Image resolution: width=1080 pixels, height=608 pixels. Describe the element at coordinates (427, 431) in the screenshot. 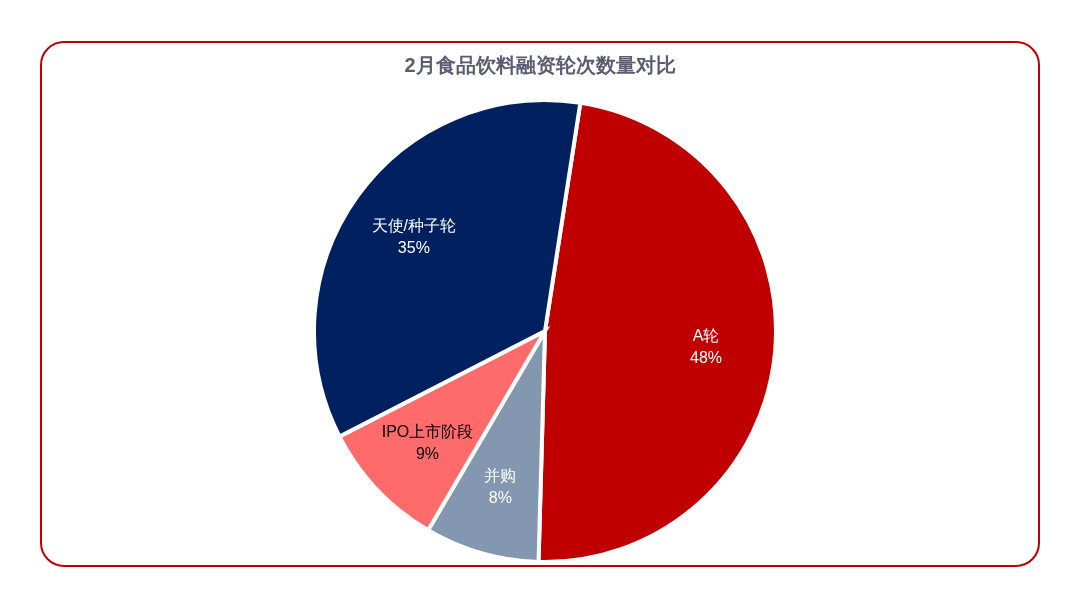

I see `slice-label: IPO上市阶段` at that location.